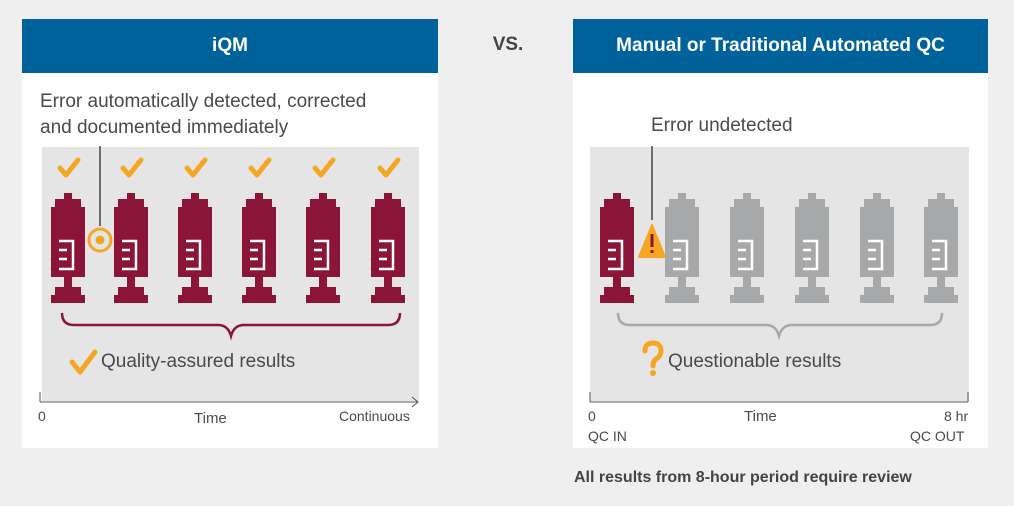  Describe the element at coordinates (760, 416) in the screenshot. I see `traditional-axis-middle: Time` at that location.